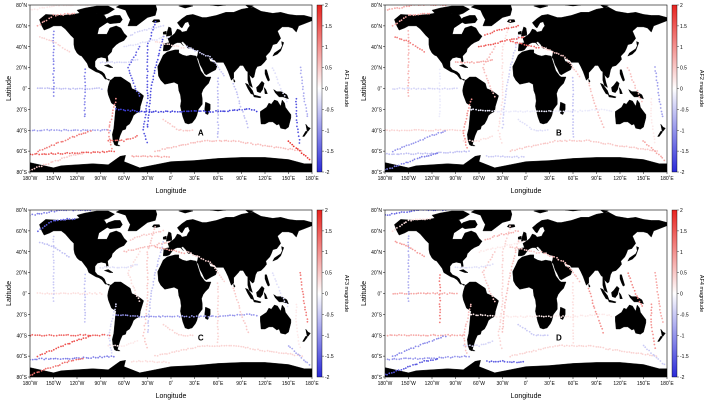  What do you see at coordinates (326, 6) in the screenshot?
I see `colorbar-tick-label: 2` at bounding box center [326, 6].